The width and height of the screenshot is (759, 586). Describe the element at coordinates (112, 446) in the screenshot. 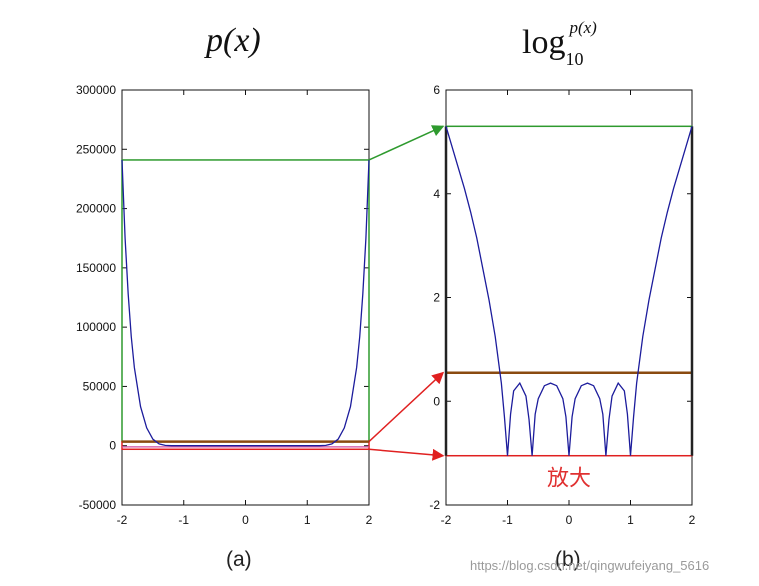

I see `y-tick-label-a: 0` at that location.